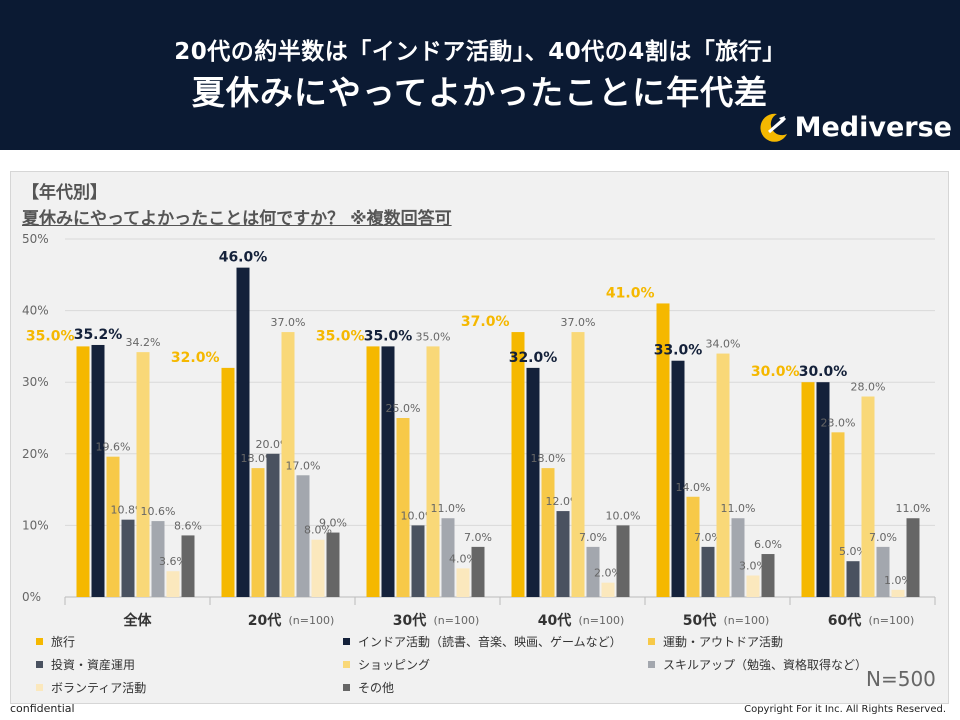 Image resolution: width=960 pixels, height=720 pixels. What do you see at coordinates (35, 382) in the screenshot?
I see `y-tick-label: 30%` at bounding box center [35, 382].